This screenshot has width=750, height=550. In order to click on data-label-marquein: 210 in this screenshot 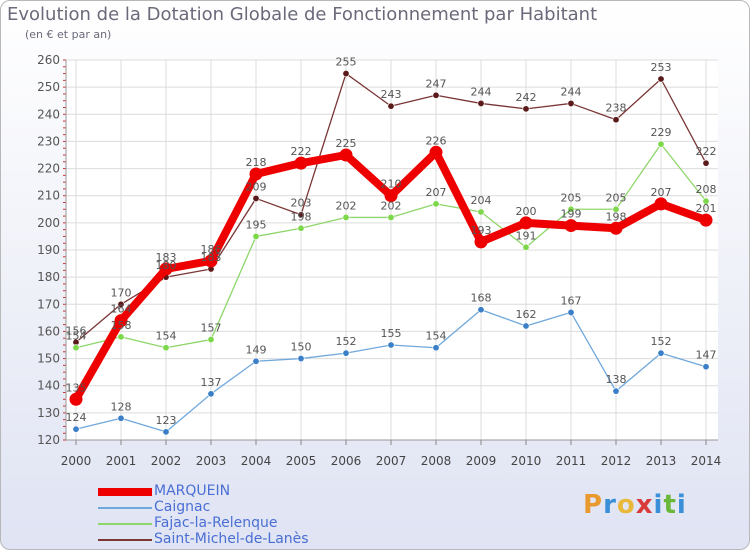, I will do `click(391, 184)`.